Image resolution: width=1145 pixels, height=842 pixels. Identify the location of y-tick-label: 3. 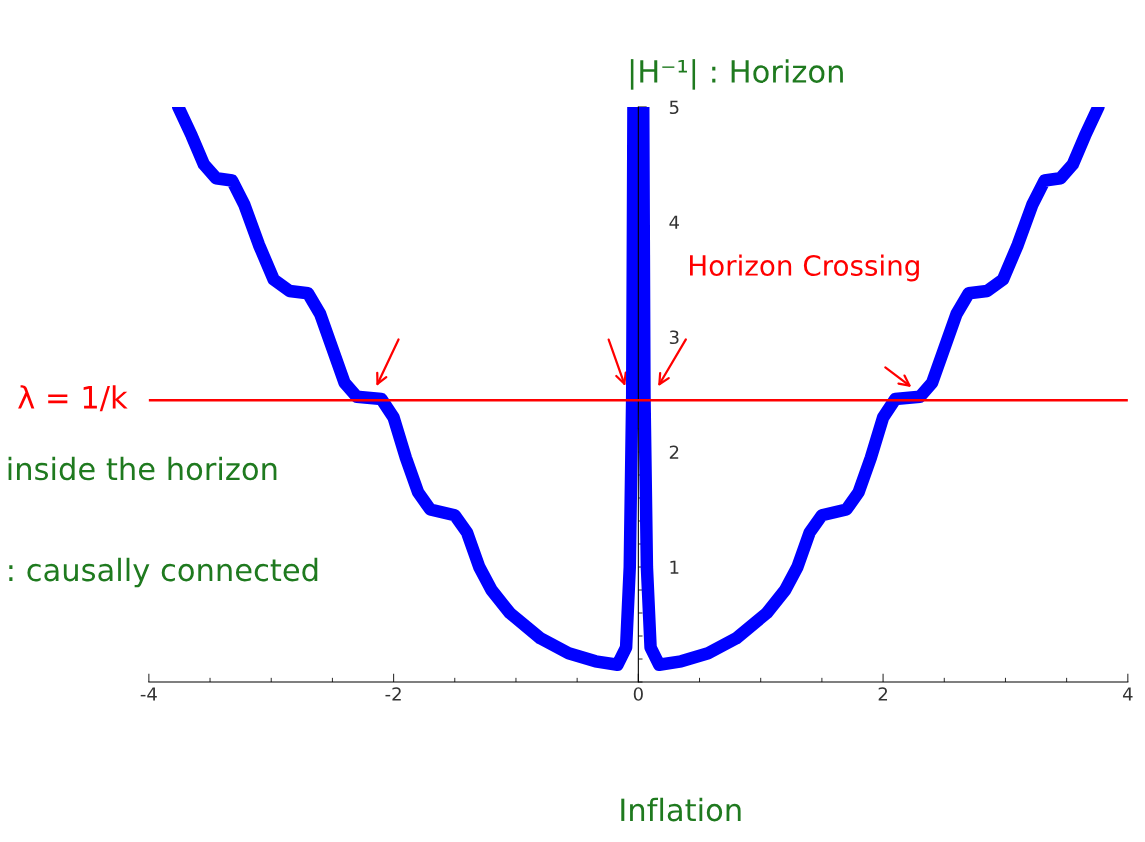
(674, 337).